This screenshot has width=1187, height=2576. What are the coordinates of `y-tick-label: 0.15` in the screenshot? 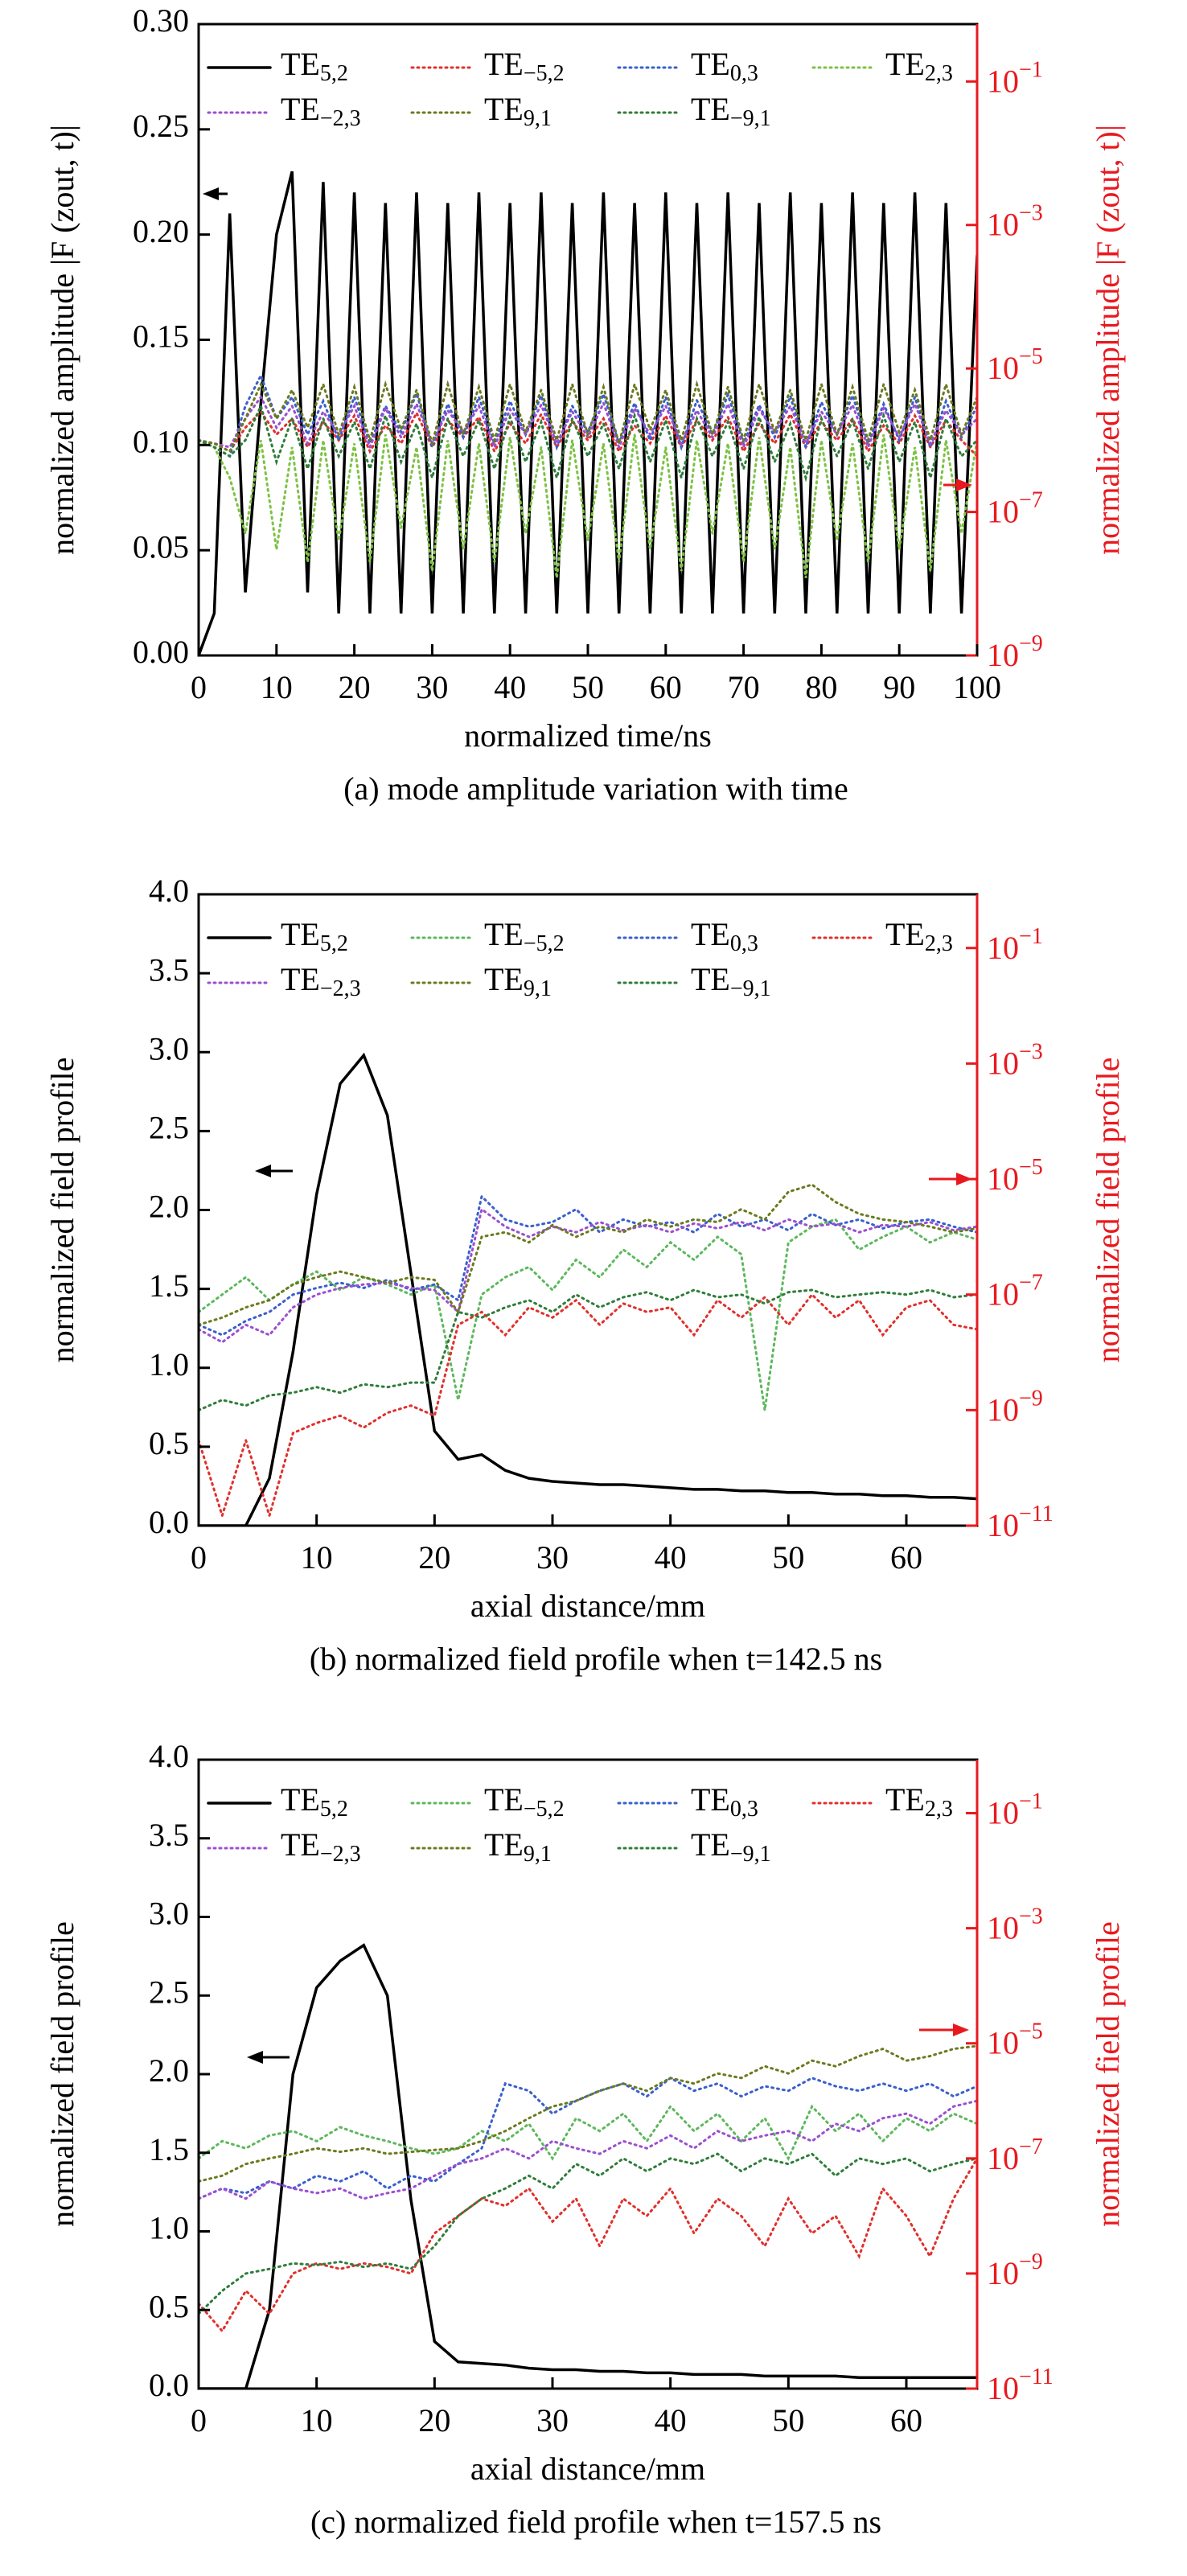 It's located at (161, 336).